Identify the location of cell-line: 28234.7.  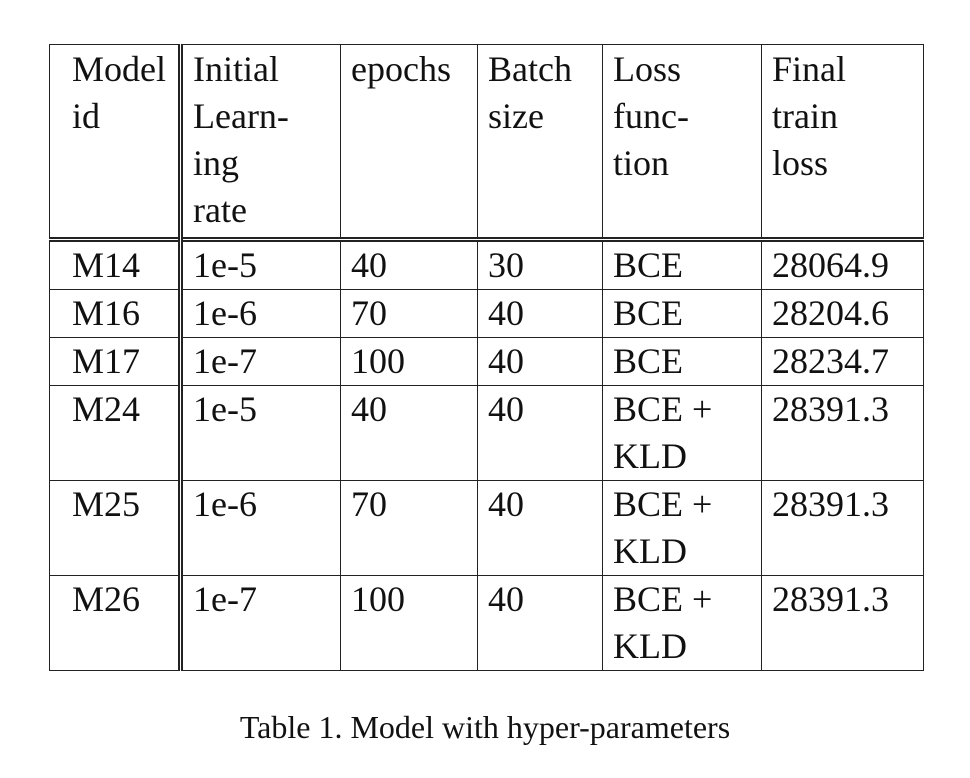
(830, 361).